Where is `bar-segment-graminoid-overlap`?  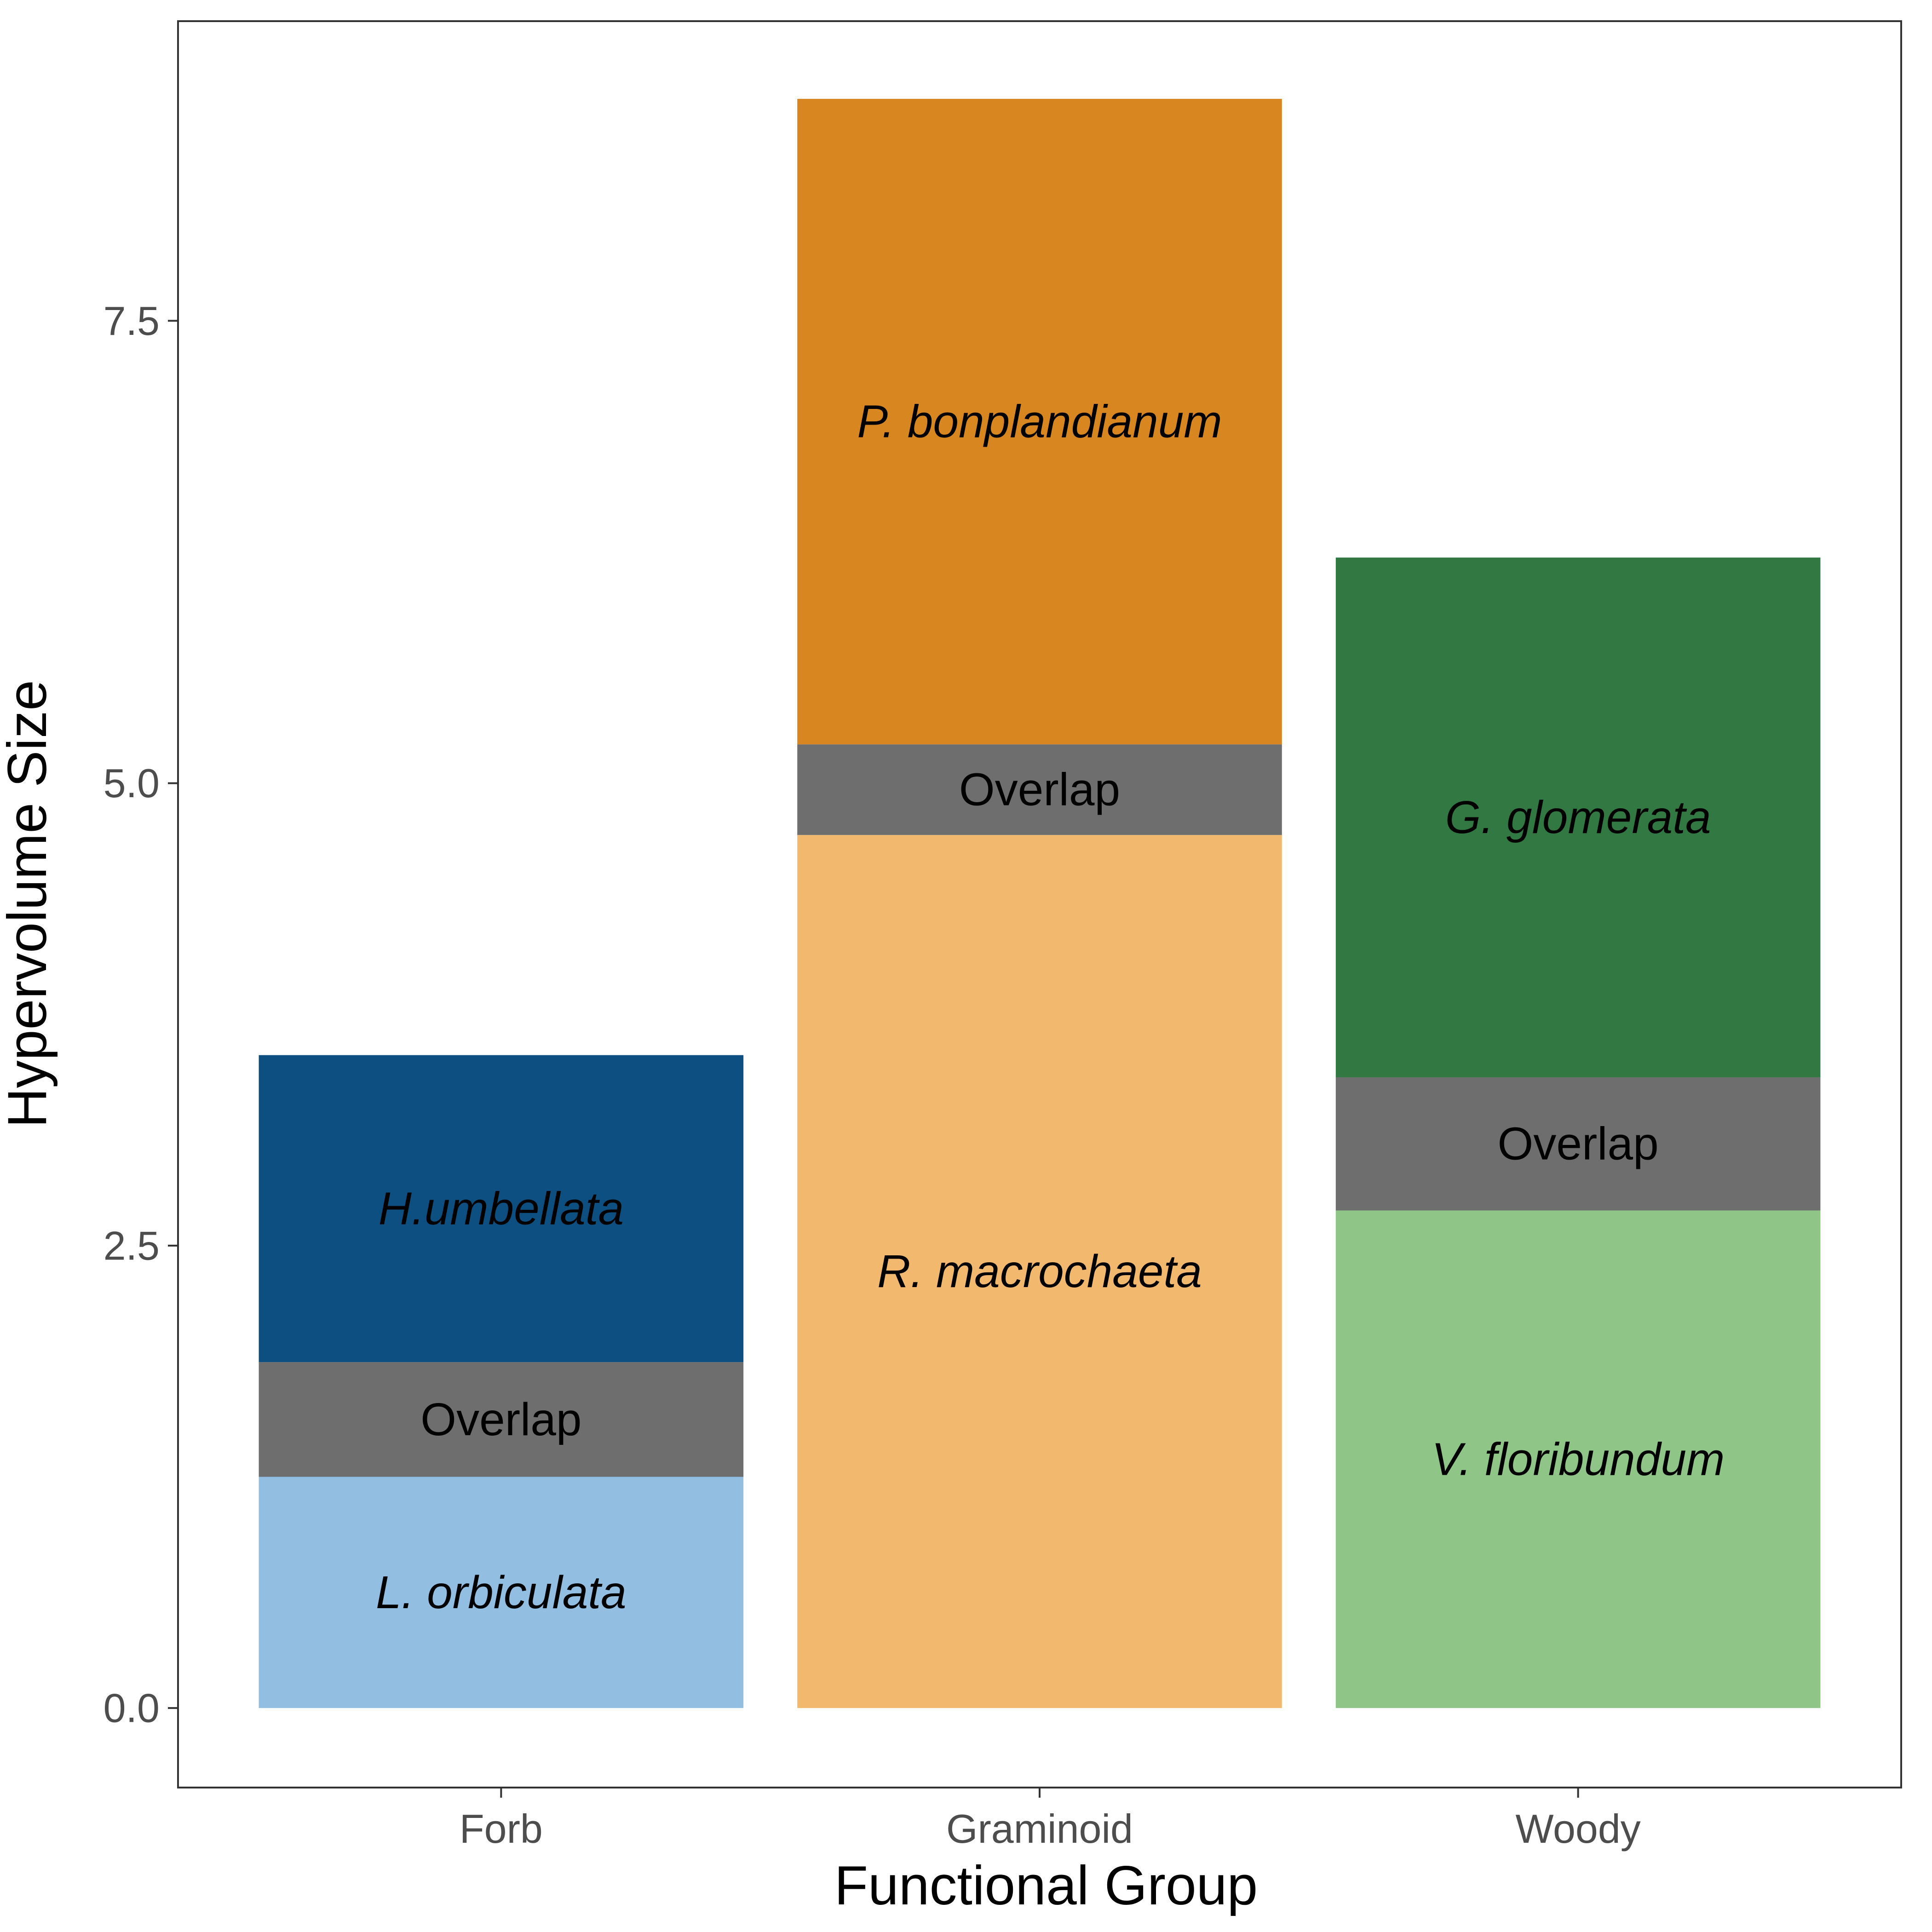
bar-segment-graminoid-overlap is located at coordinates (1039, 789).